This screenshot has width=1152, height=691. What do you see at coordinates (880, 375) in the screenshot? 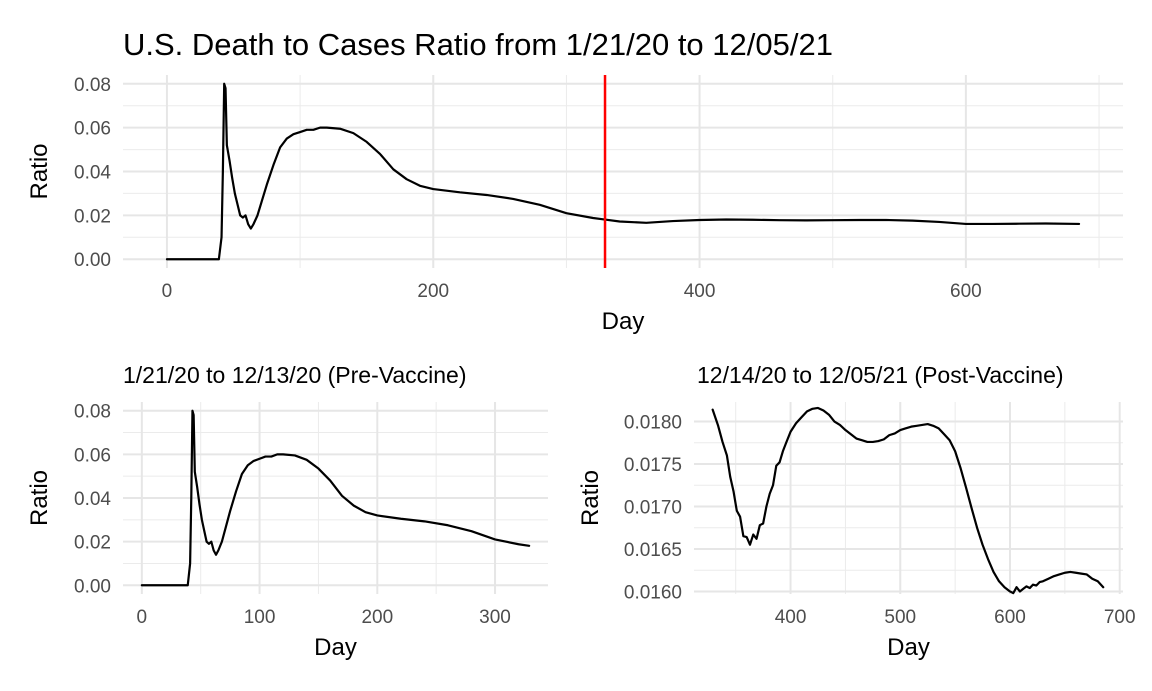
I see `panel-subtitle: 12/14/20 to 12/05/21 (Post-Vaccine)` at bounding box center [880, 375].